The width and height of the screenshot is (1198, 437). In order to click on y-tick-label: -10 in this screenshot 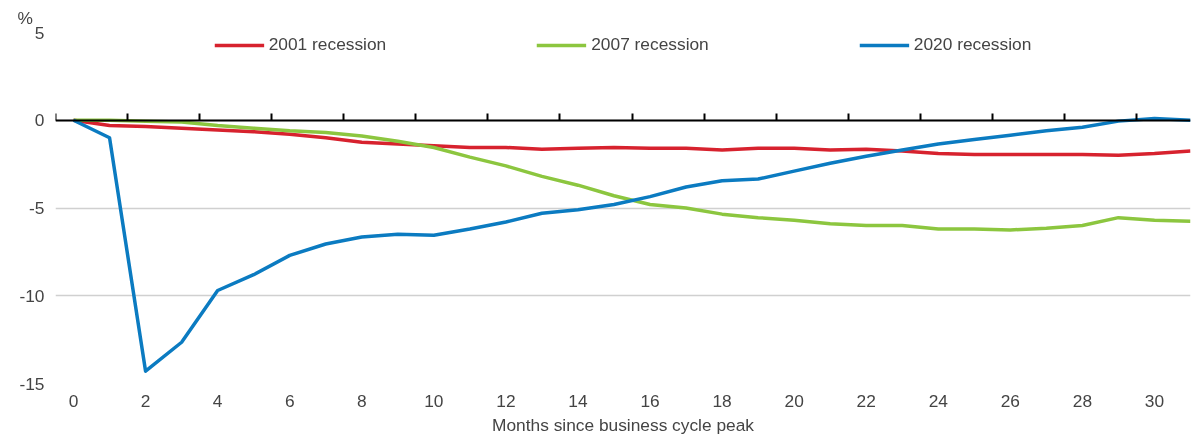, I will do `click(32, 295)`.